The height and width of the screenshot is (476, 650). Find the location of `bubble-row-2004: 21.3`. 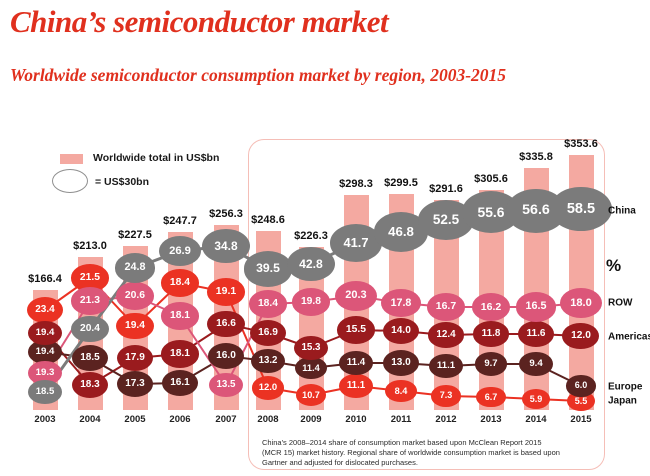

bubble-row-2004: 21.3 is located at coordinates (90, 301).